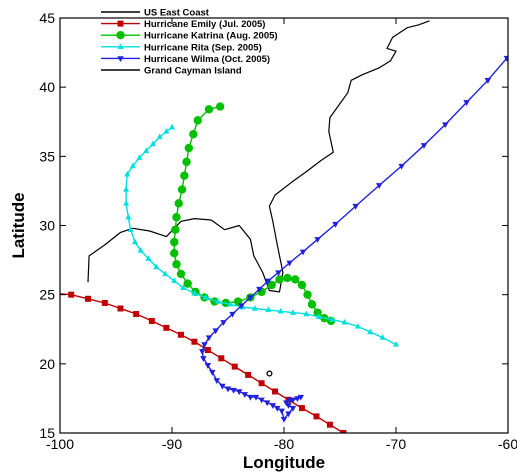 This screenshot has width=517, height=476. Describe the element at coordinates (507, 444) in the screenshot. I see `x-tick-label: -60` at that location.